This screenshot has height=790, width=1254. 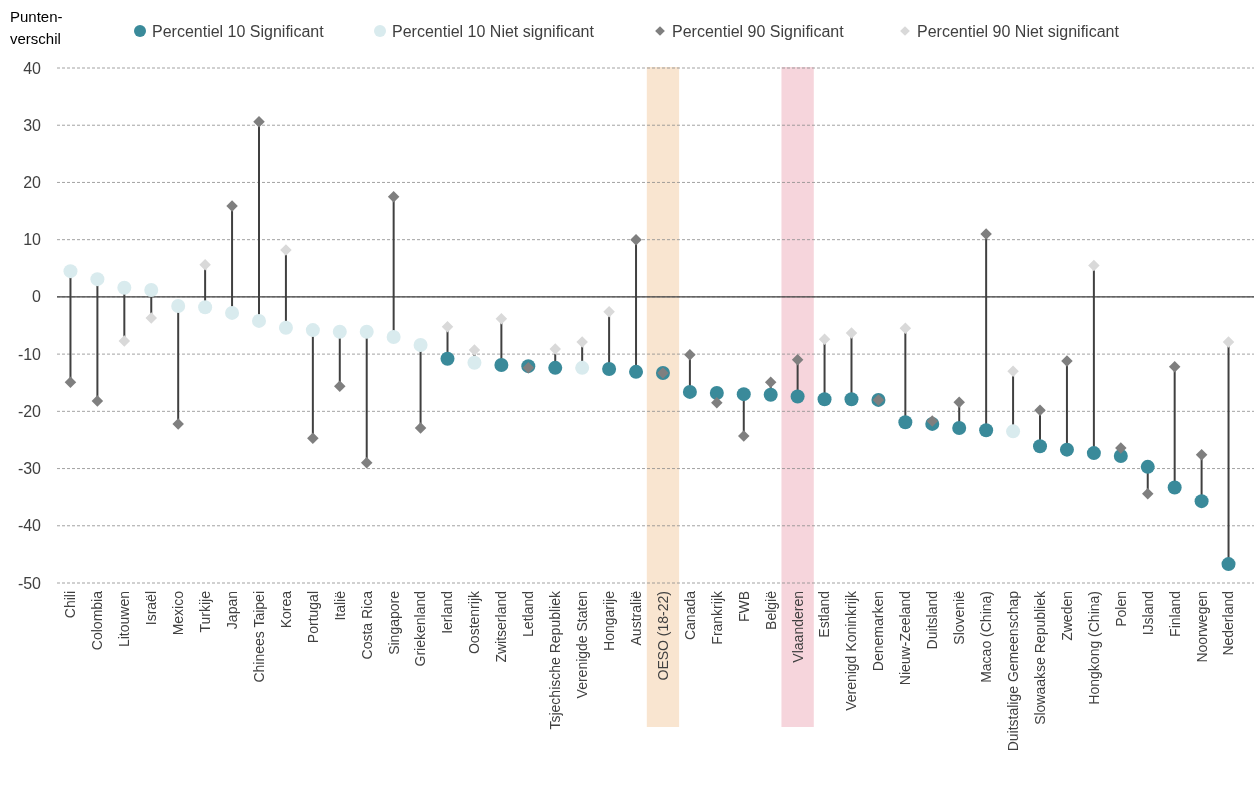 What do you see at coordinates (1018, 31) in the screenshot?
I see `legend-label: Percentiel 90 Niet significant` at bounding box center [1018, 31].